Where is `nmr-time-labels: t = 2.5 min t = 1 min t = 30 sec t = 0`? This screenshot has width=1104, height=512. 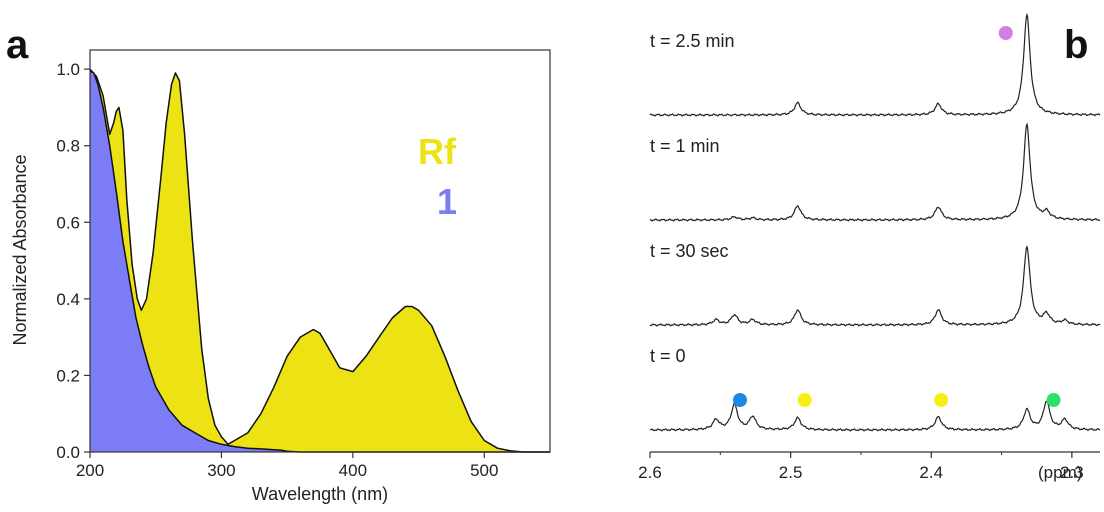 nmr-time-labels: t = 2.5 min t = 1 min t = 30 sec t = 0 is located at coordinates (692, 198).